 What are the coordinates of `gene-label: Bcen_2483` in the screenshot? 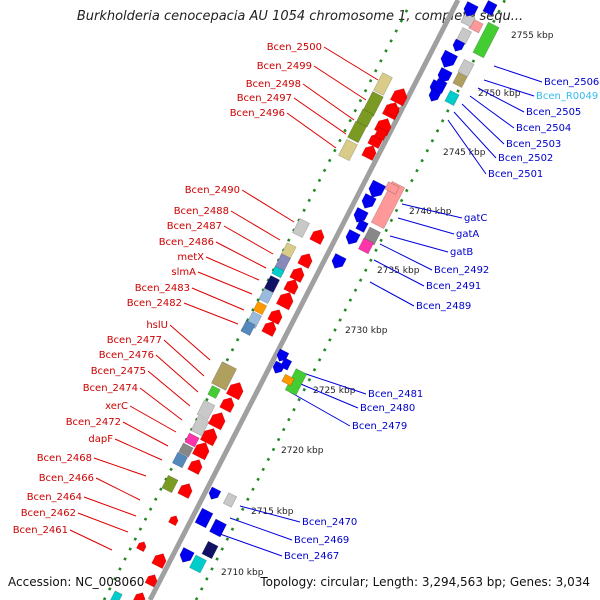 It's located at (162, 288).